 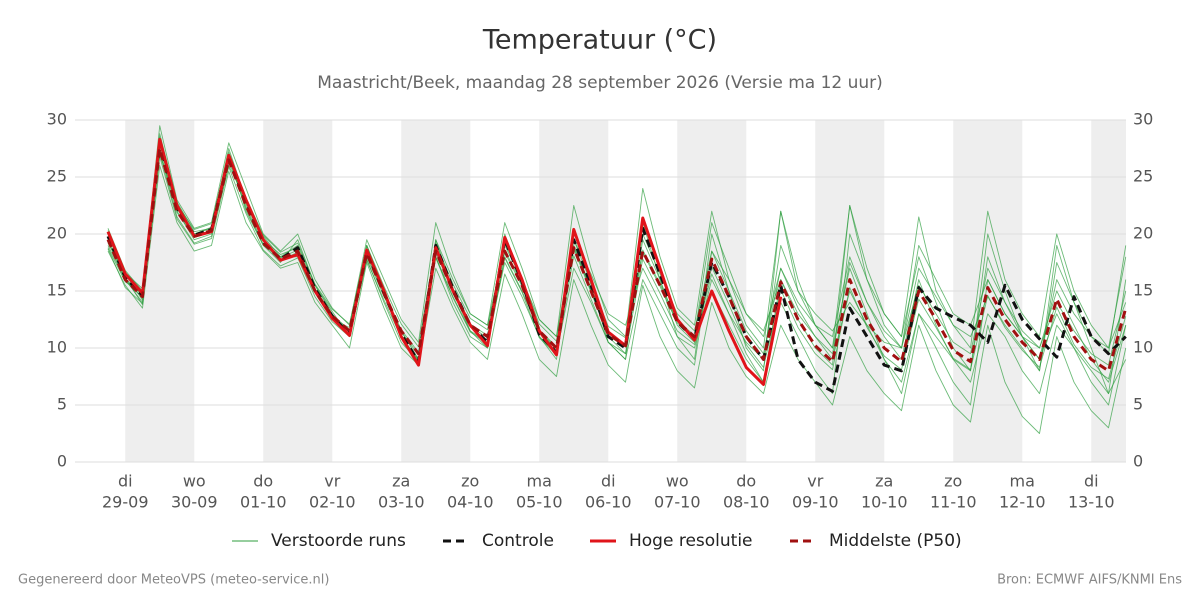 What do you see at coordinates (401, 502) in the screenshot?
I see `x-tick-label: 03-10` at bounding box center [401, 502].